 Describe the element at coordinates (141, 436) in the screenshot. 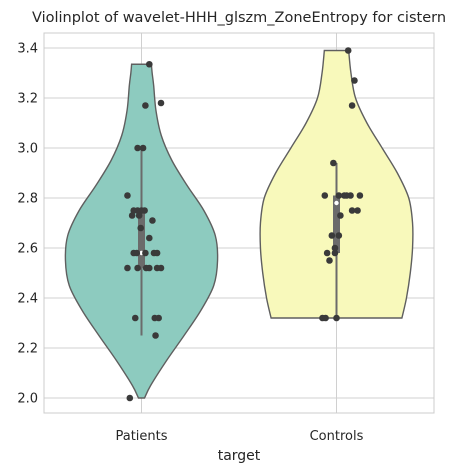

I see `x-tick-label: Patients` at that location.